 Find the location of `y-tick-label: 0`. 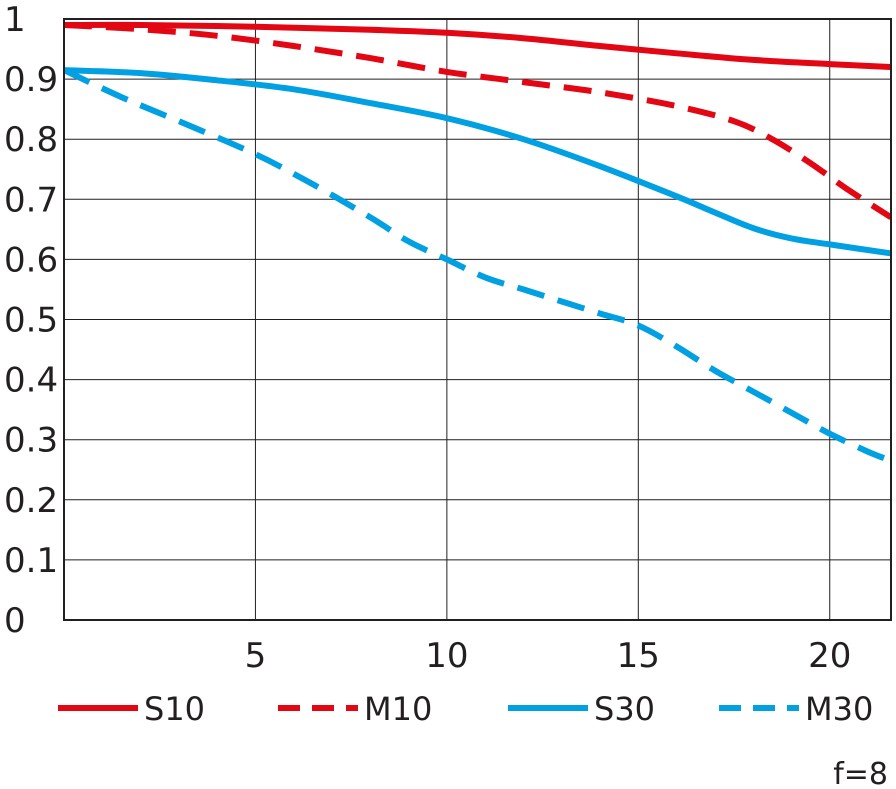

y-tick-label: 0 is located at coordinates (15, 621).